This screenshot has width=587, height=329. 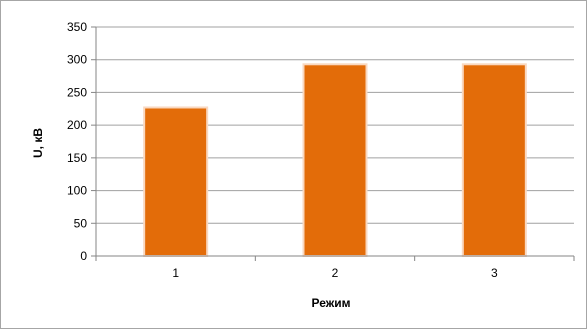 I want to click on y-tick-label: 100, so click(x=77, y=191).